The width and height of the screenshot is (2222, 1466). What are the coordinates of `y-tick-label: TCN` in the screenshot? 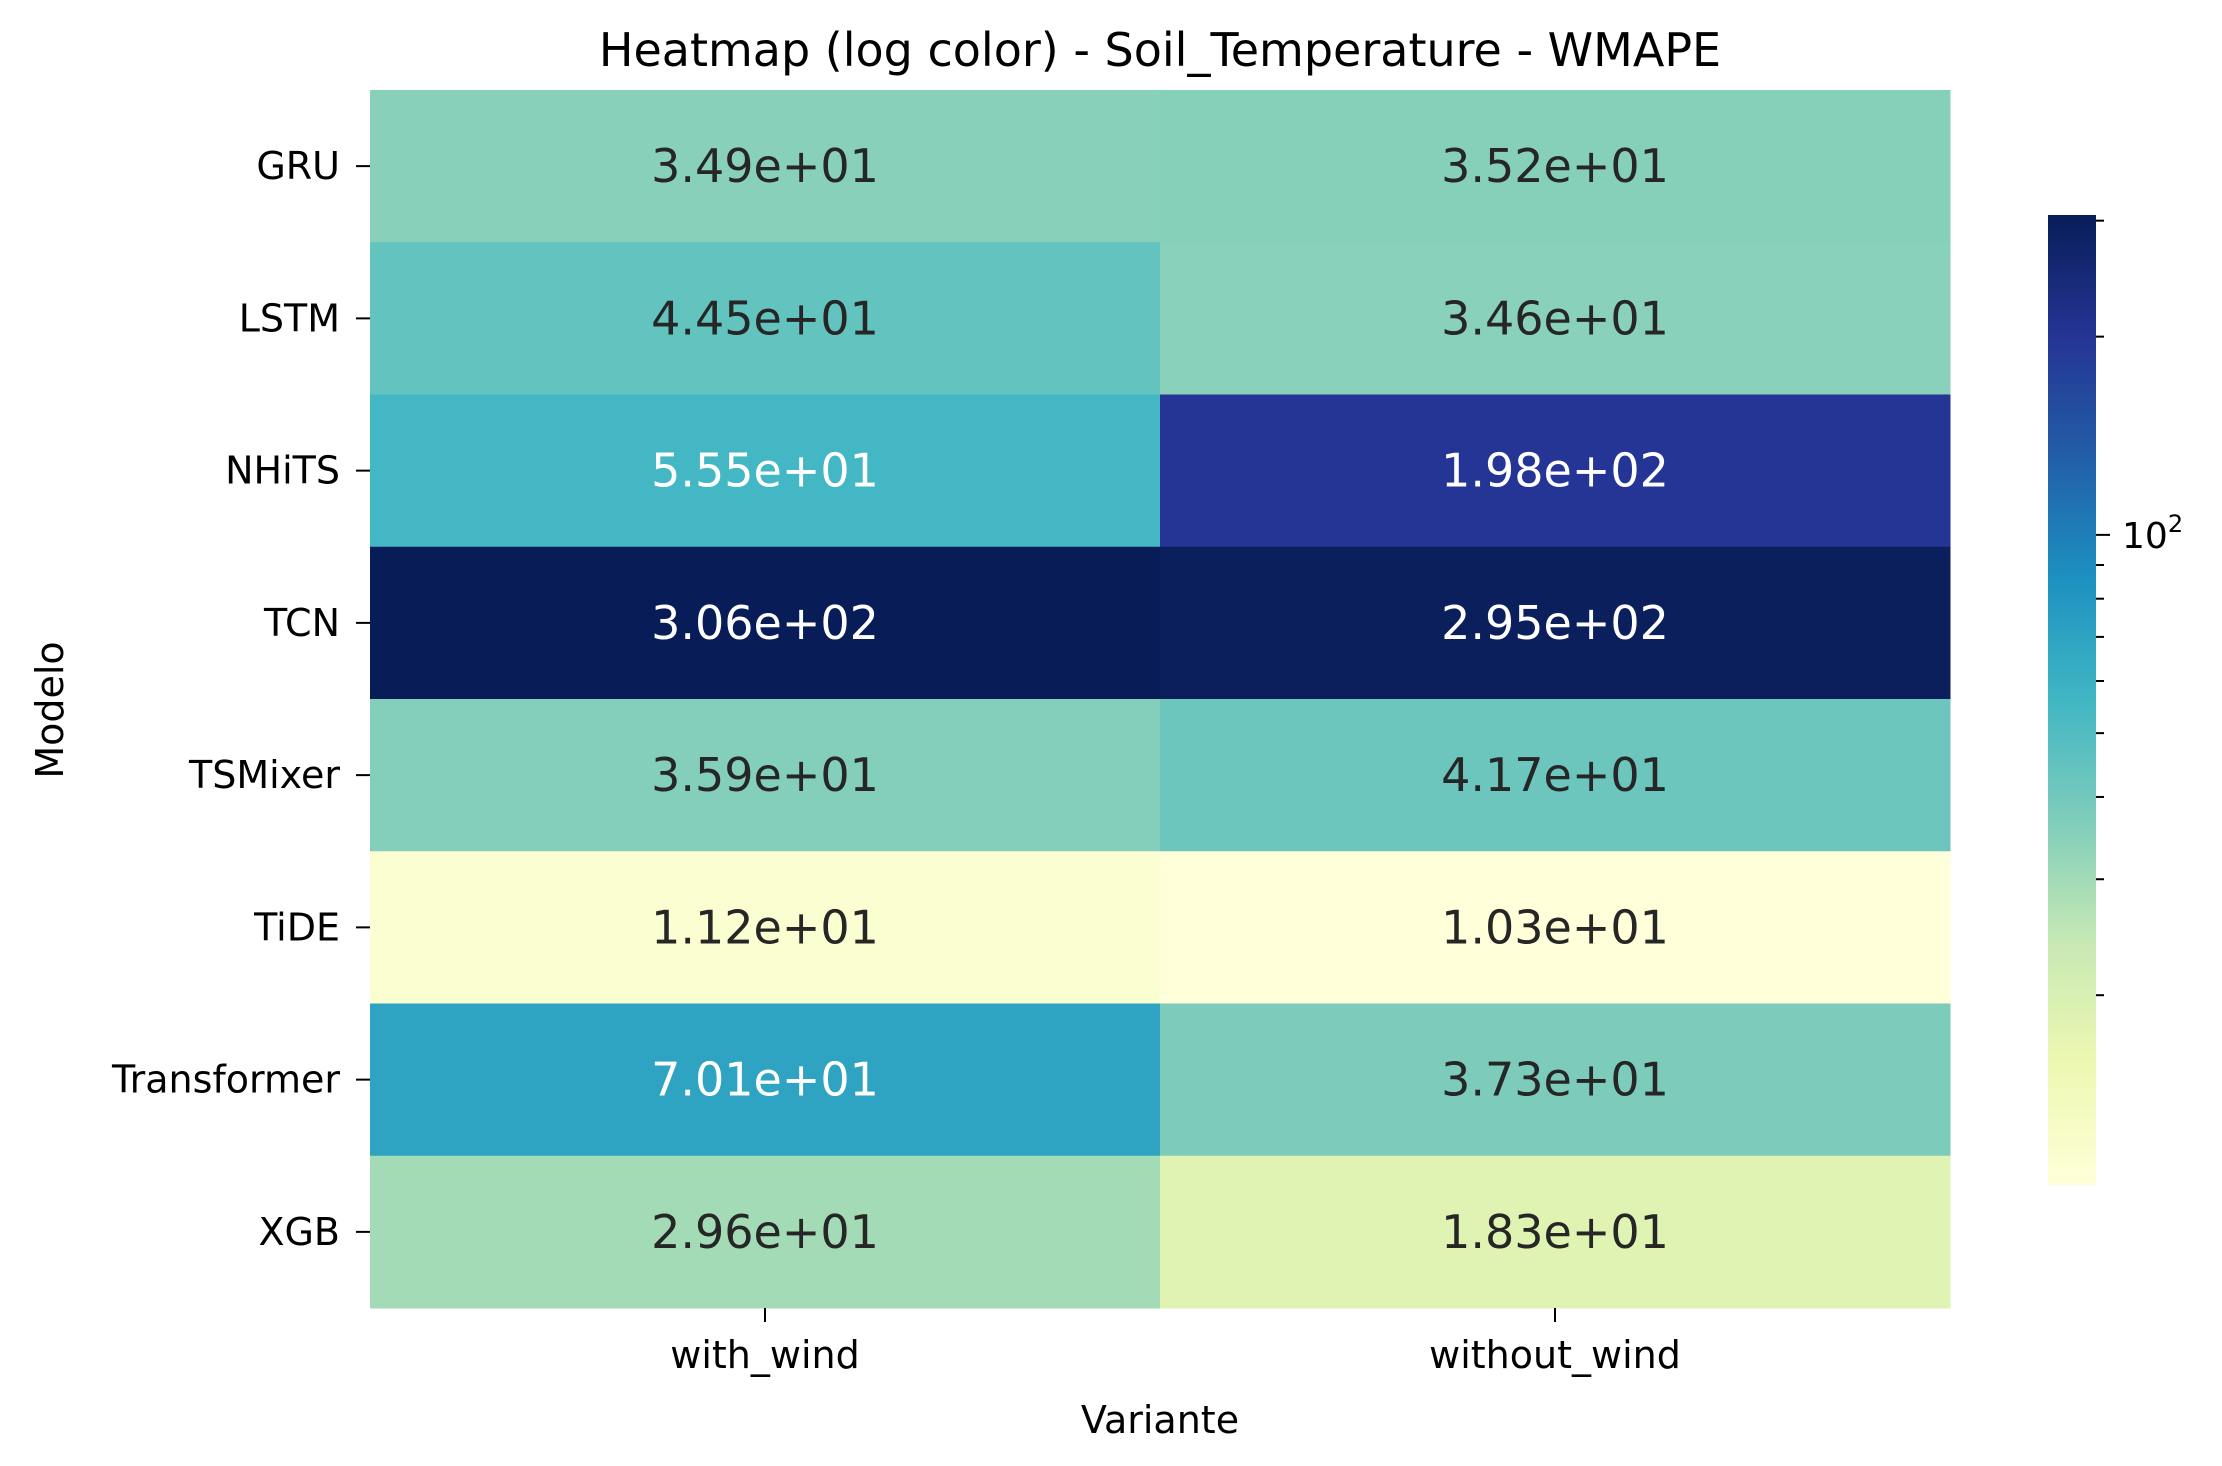 It's located at (301, 623).